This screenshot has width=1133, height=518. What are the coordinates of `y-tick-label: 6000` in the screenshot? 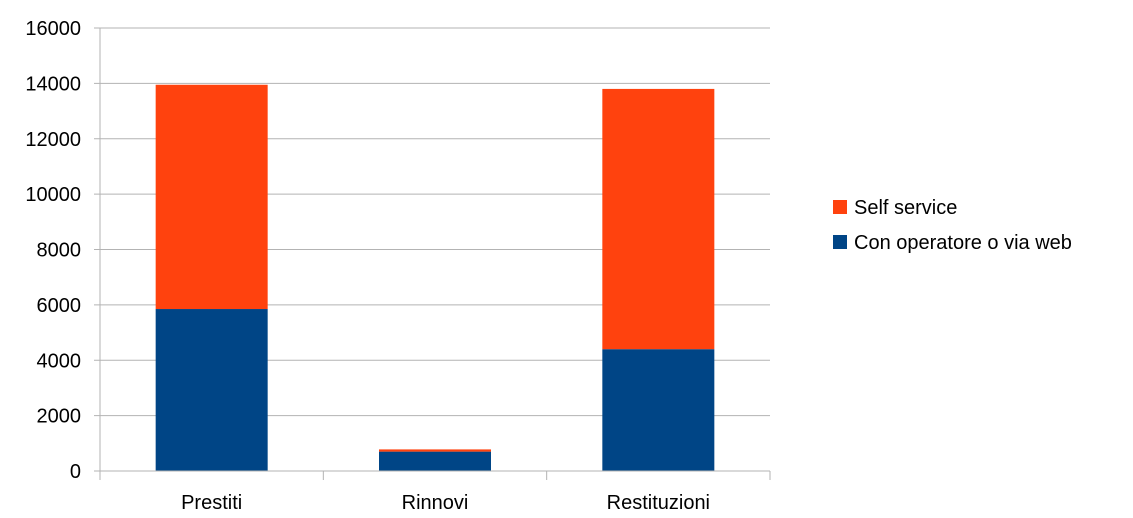 It's located at (59, 306).